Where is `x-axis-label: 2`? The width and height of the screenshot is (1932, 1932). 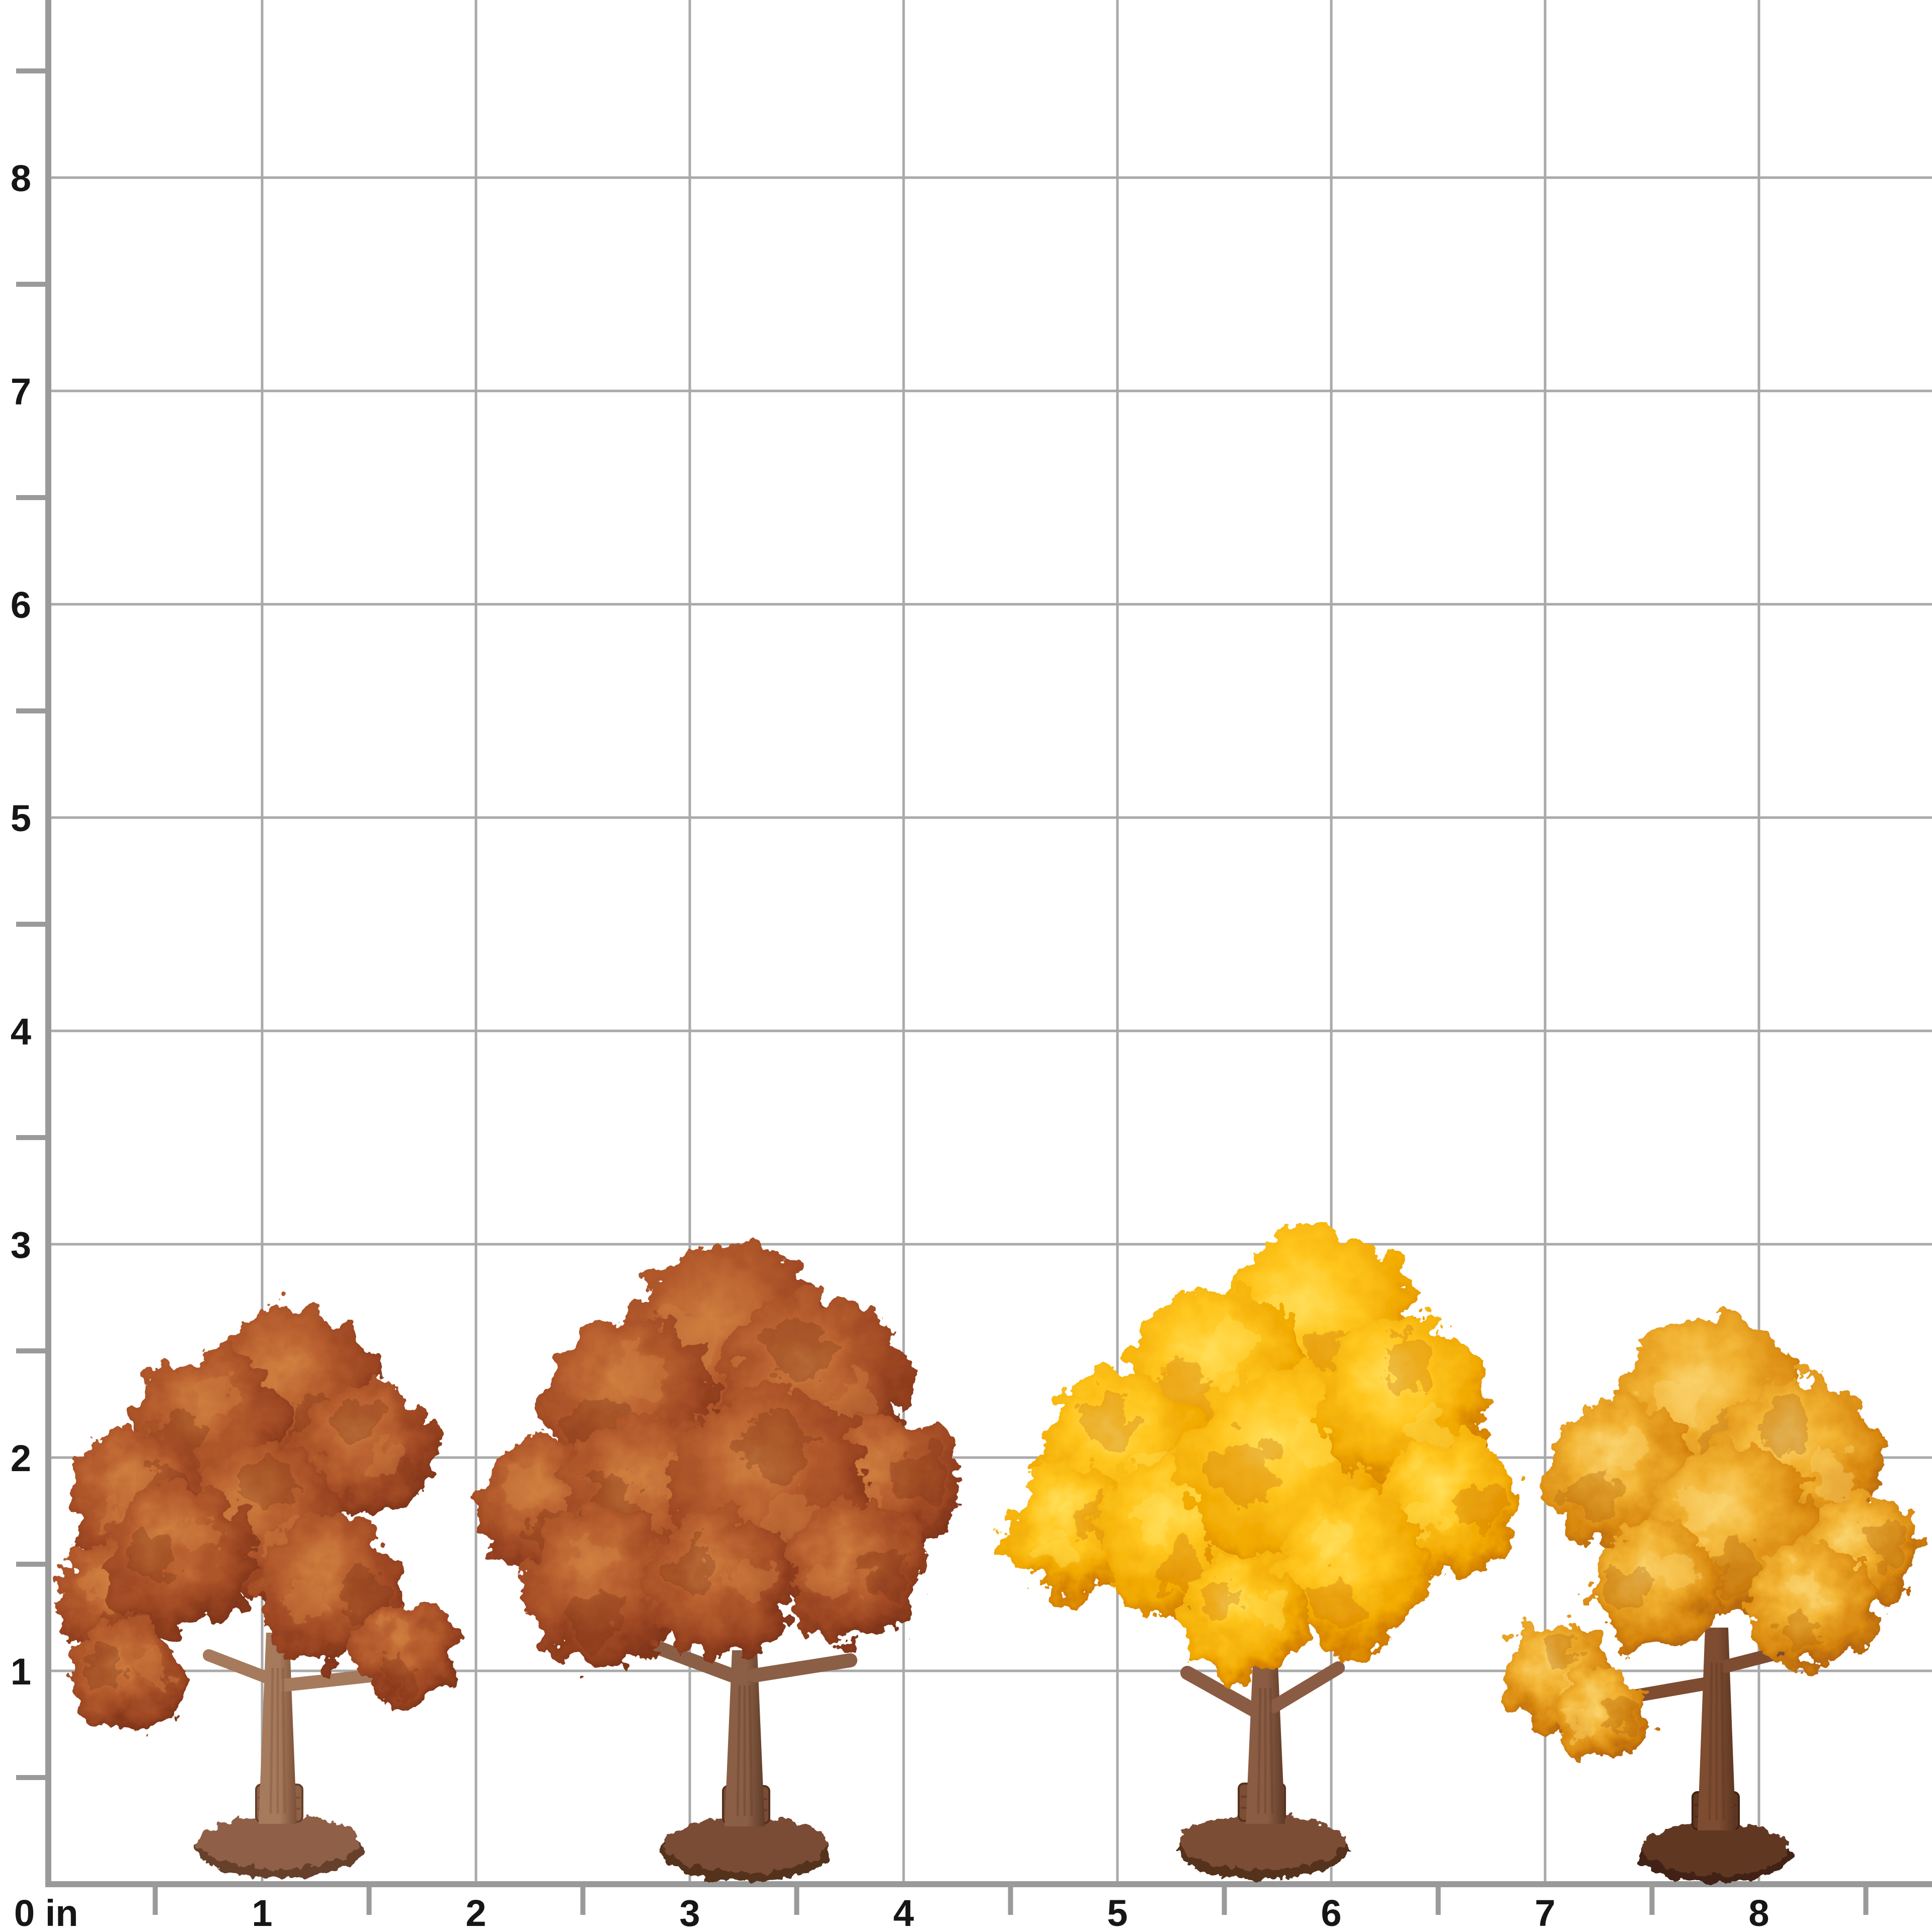
x-axis-label: 2 is located at coordinates (475, 1912).